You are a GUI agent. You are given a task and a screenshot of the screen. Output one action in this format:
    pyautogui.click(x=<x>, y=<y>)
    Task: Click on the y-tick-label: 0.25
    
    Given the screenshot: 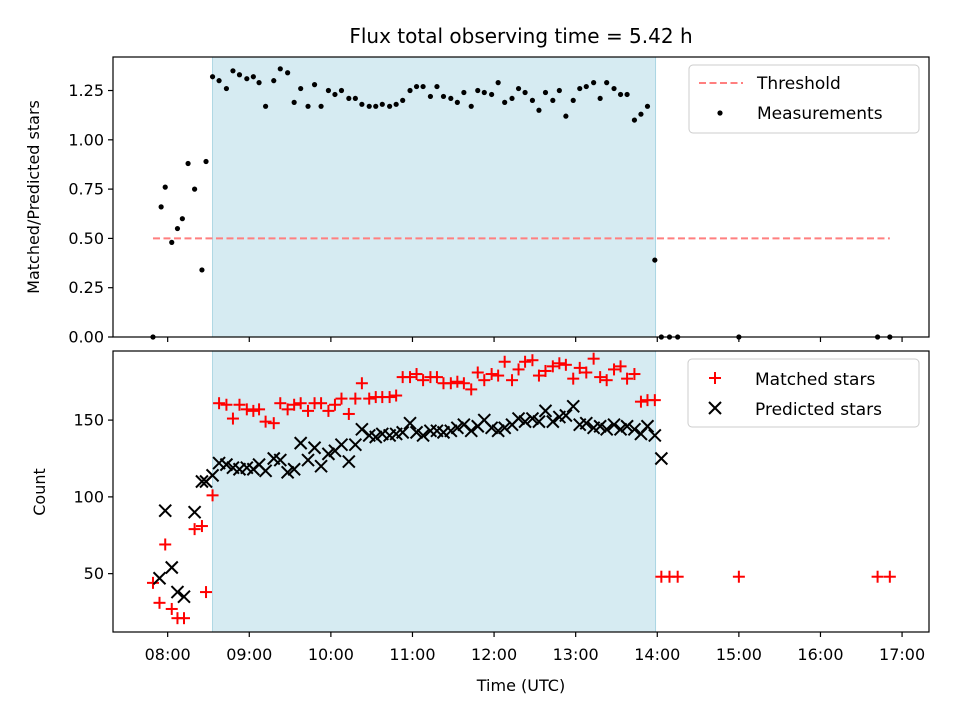 What is the action you would take?
    pyautogui.click(x=86, y=287)
    